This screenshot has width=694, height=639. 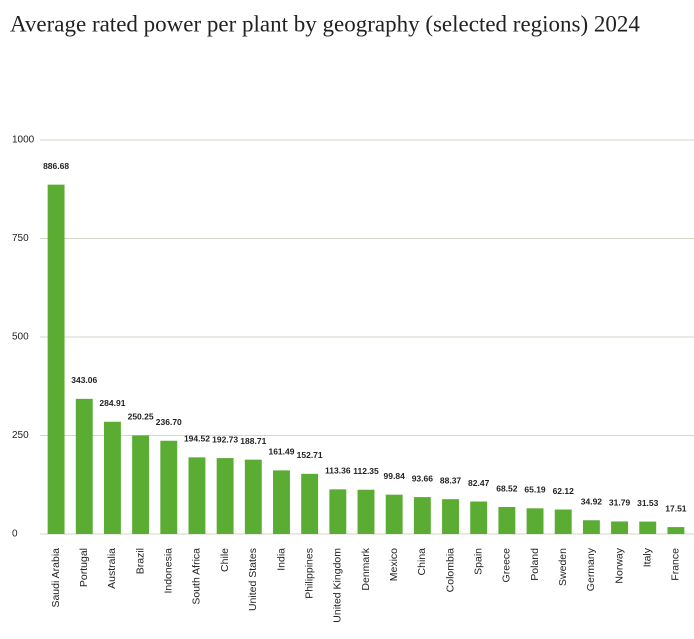 What do you see at coordinates (253, 441) in the screenshot?
I see `value-label: 188.71` at bounding box center [253, 441].